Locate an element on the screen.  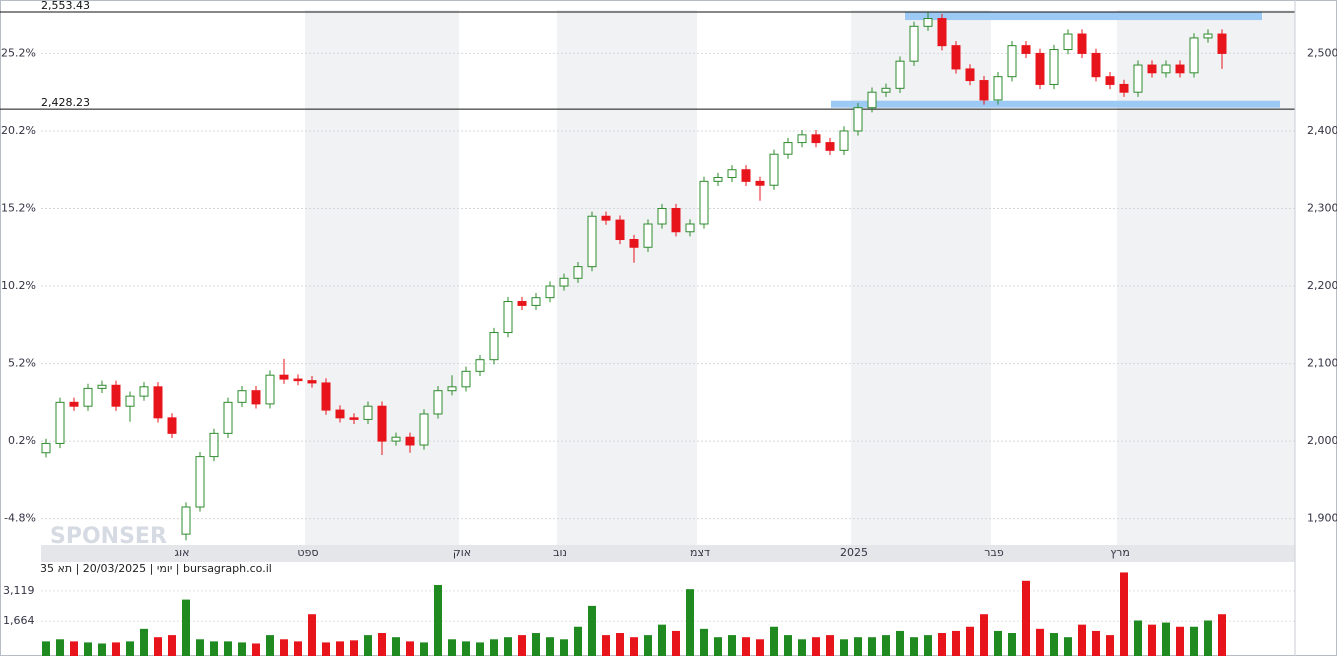
level-label: 2,553.43 is located at coordinates (65, 6).